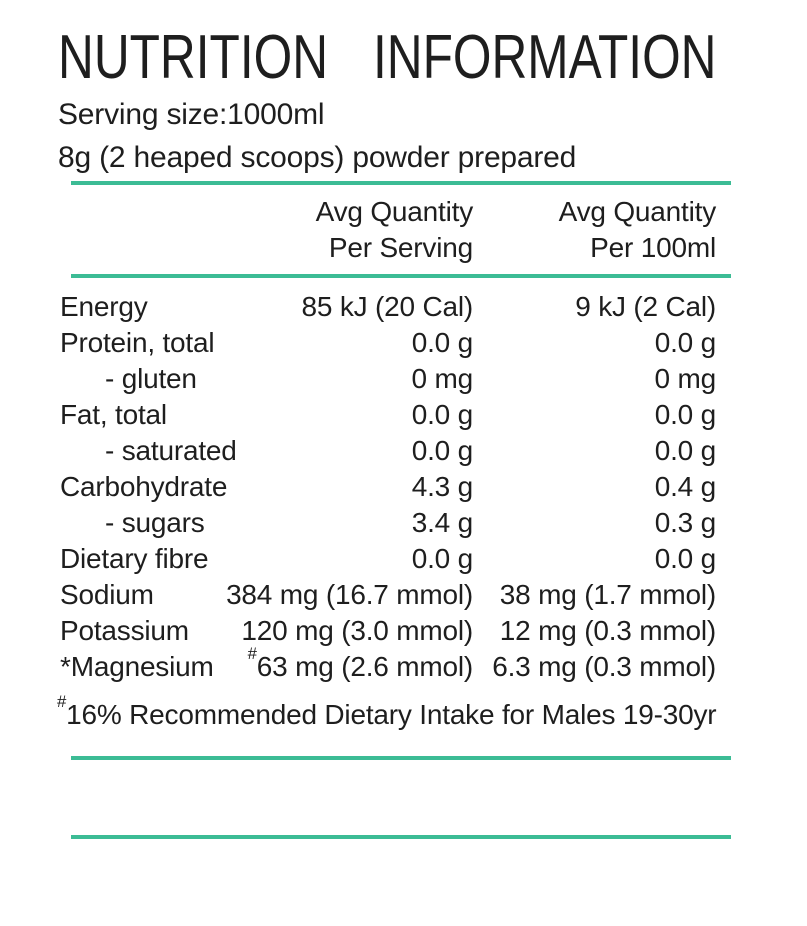  Describe the element at coordinates (104, 306) in the screenshot. I see `row-label: Energy` at that location.